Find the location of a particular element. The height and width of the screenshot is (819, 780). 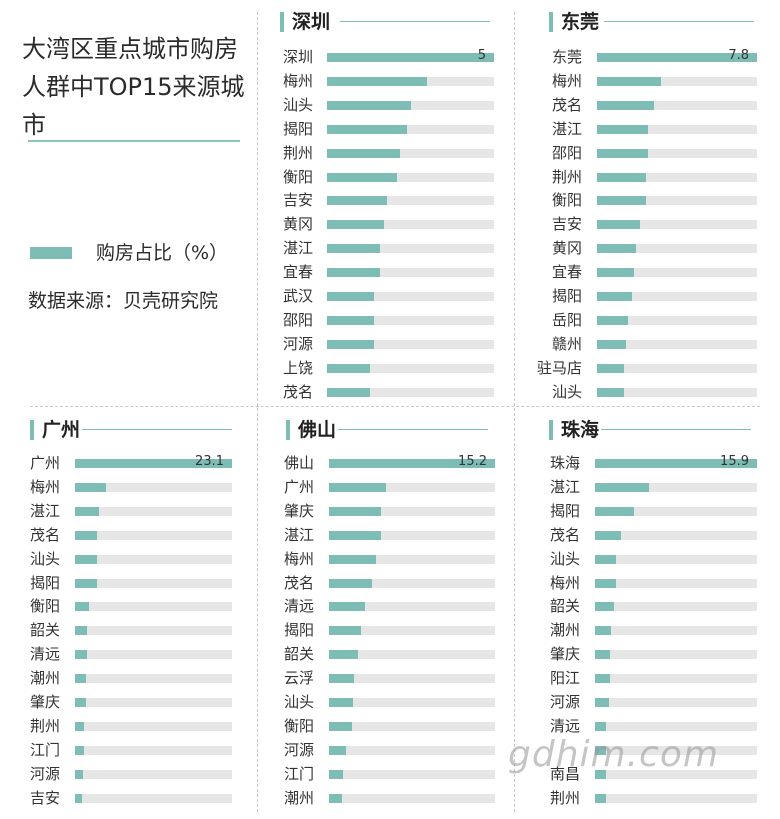

category-label: 深圳 is located at coordinates (297, 57).